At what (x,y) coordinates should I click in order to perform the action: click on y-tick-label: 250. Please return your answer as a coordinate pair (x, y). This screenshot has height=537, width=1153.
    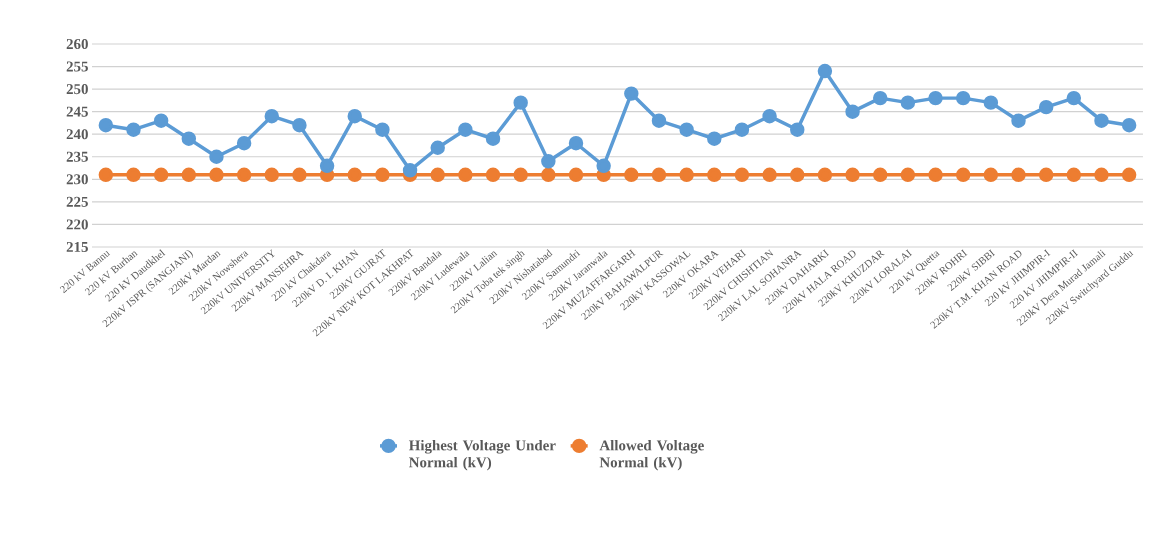
    Looking at the image, I should click on (77, 89).